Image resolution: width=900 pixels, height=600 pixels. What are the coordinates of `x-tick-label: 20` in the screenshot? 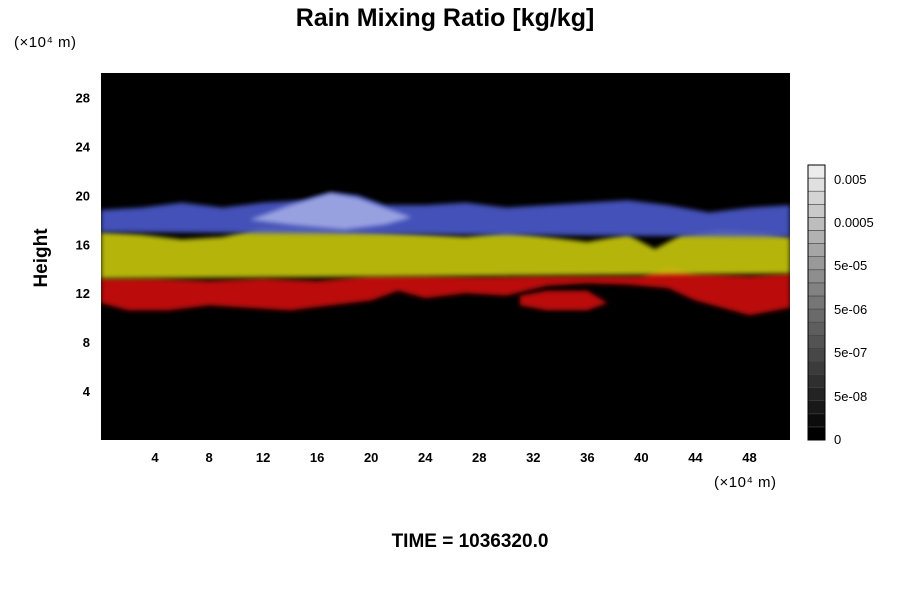 It's located at (371, 457).